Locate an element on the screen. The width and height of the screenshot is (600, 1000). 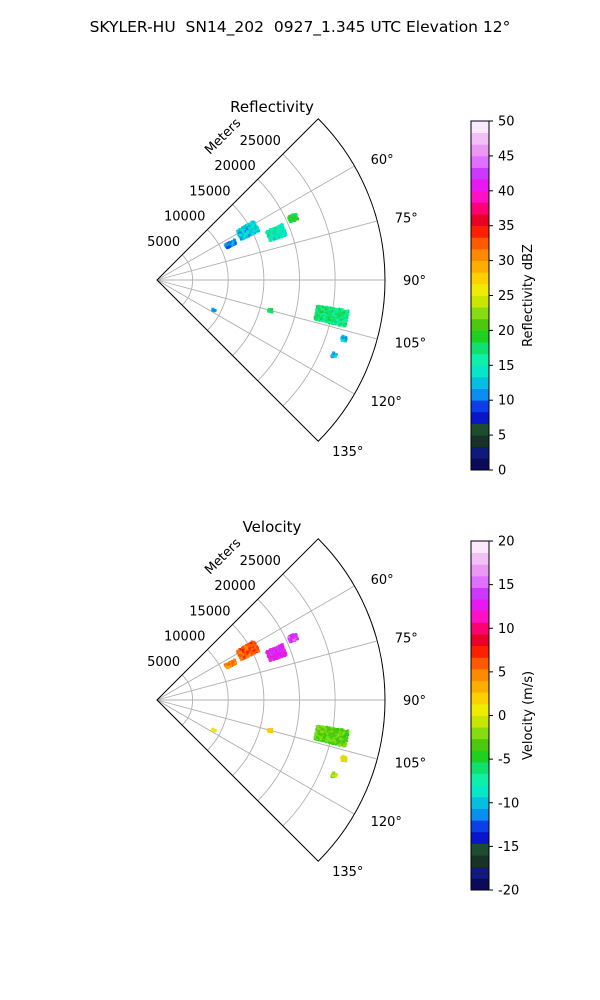
range-tick-label: 25000 is located at coordinates (260, 561).